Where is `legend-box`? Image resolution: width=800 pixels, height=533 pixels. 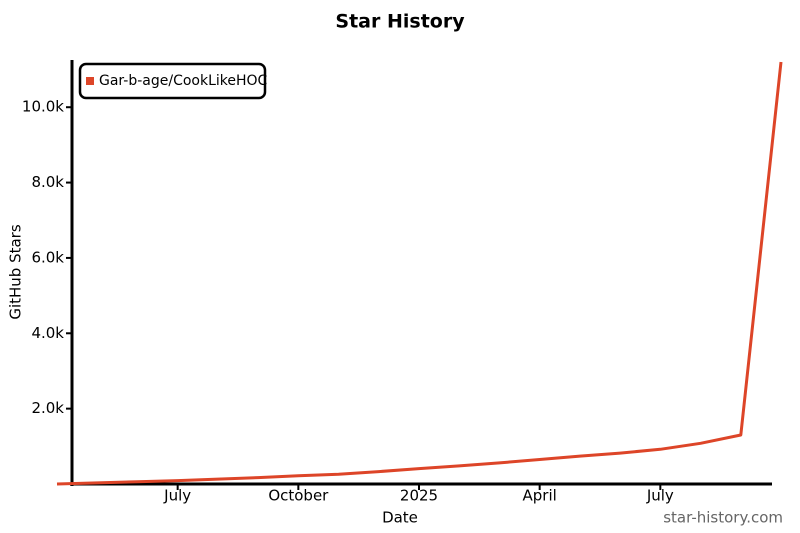 legend-box is located at coordinates (172, 81).